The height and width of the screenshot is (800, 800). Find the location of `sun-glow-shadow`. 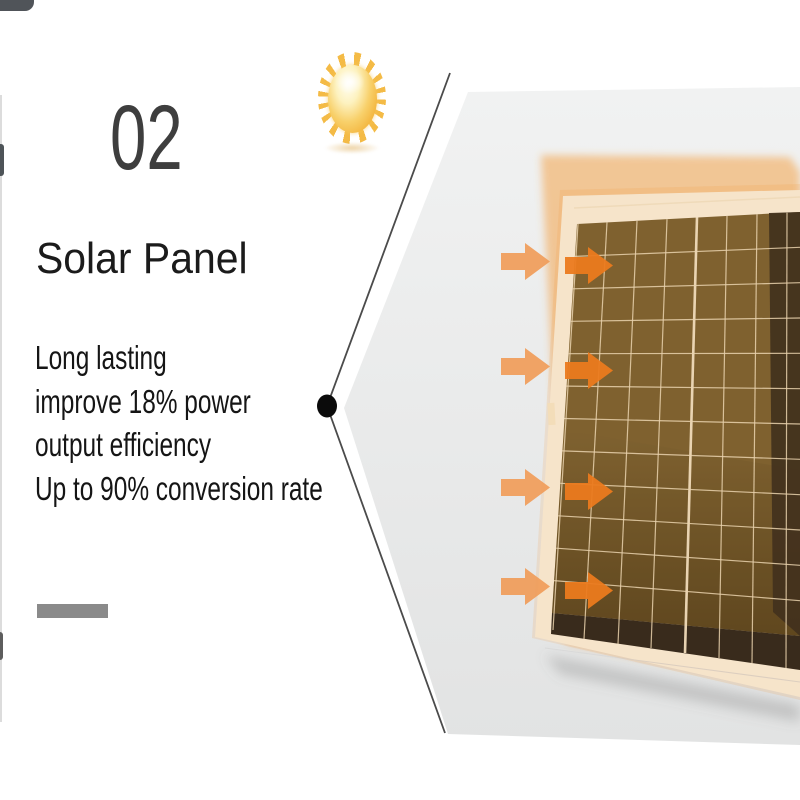

sun-glow-shadow is located at coordinates (352, 148).